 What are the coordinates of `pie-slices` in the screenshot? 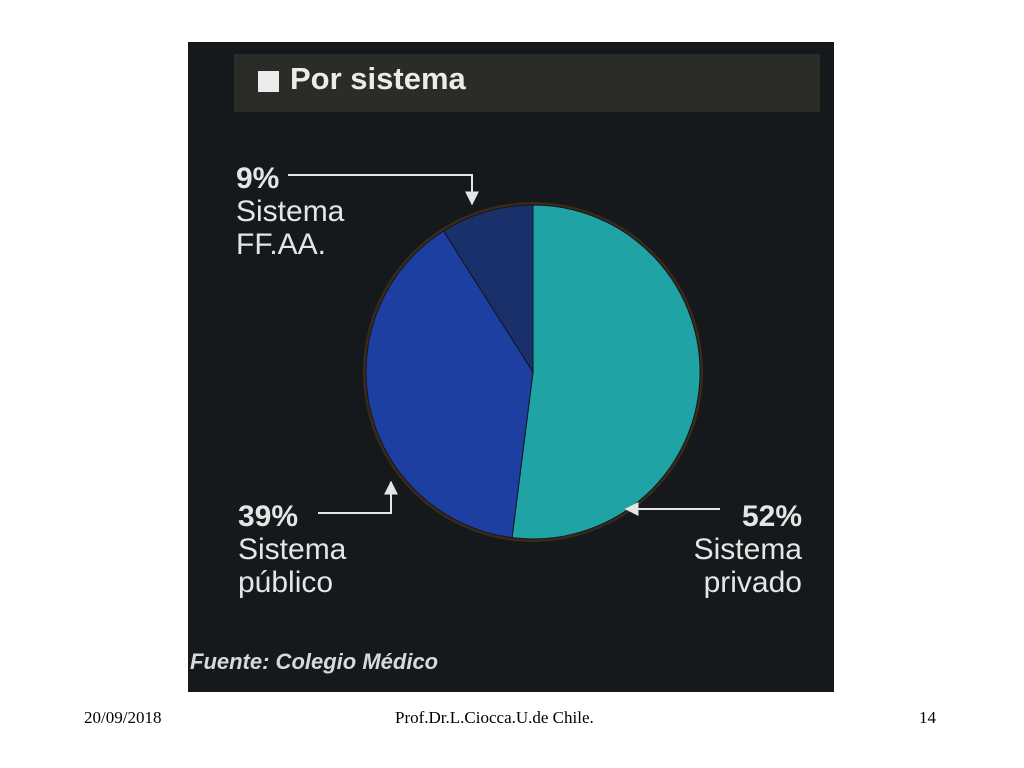 It's located at (533, 372).